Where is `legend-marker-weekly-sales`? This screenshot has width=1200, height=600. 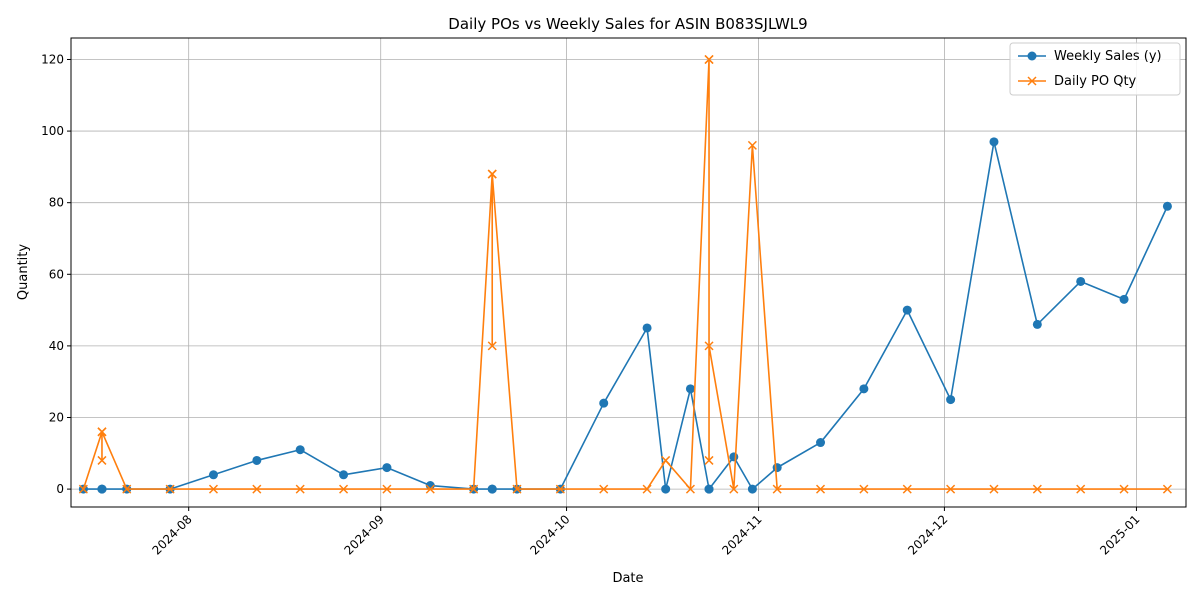
legend-marker-weekly-sales is located at coordinates (1032, 56).